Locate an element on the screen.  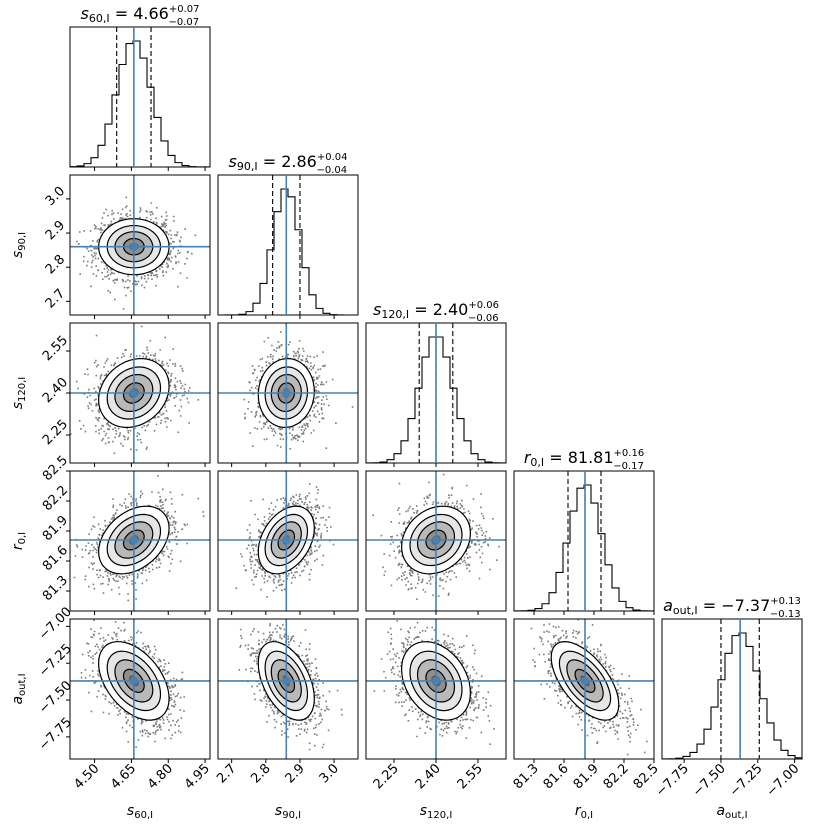
scatter-s120-aout is located at coordinates (436, 689).